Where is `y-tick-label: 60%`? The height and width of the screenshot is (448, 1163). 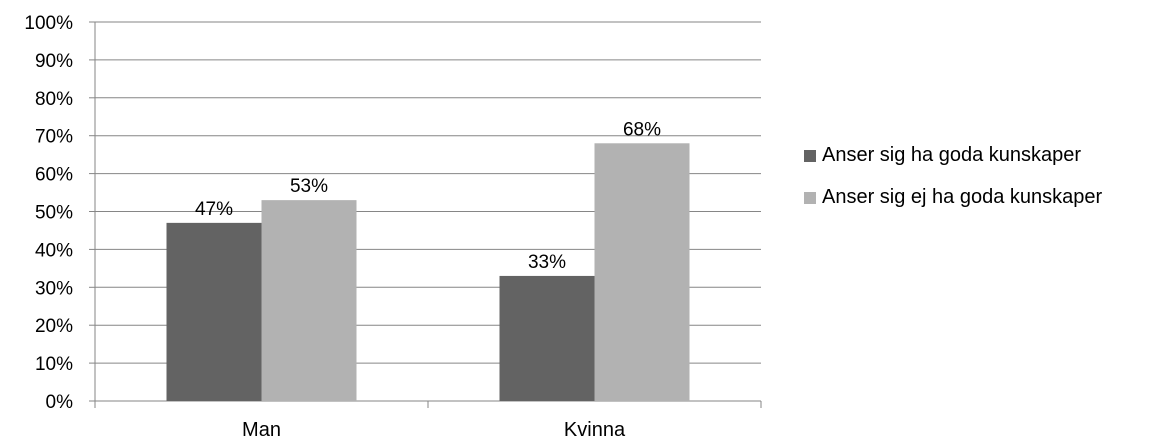 y-tick-label: 60% is located at coordinates (54, 175).